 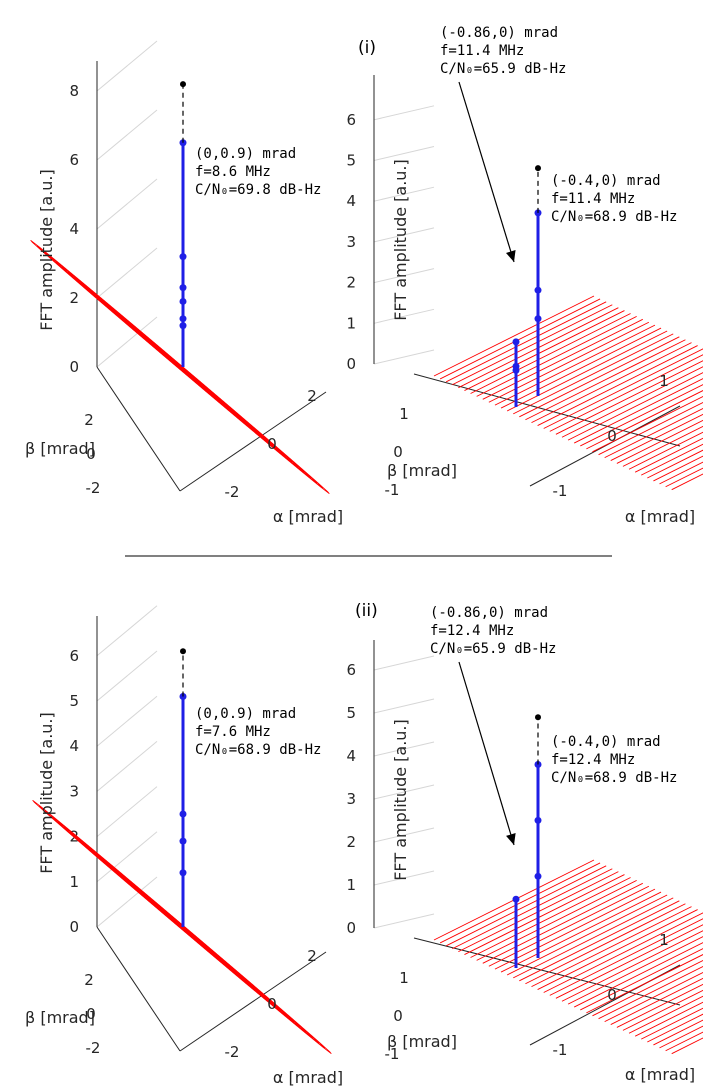 What do you see at coordinates (351, 799) in the screenshot?
I see `z-tick-label: 3` at bounding box center [351, 799].